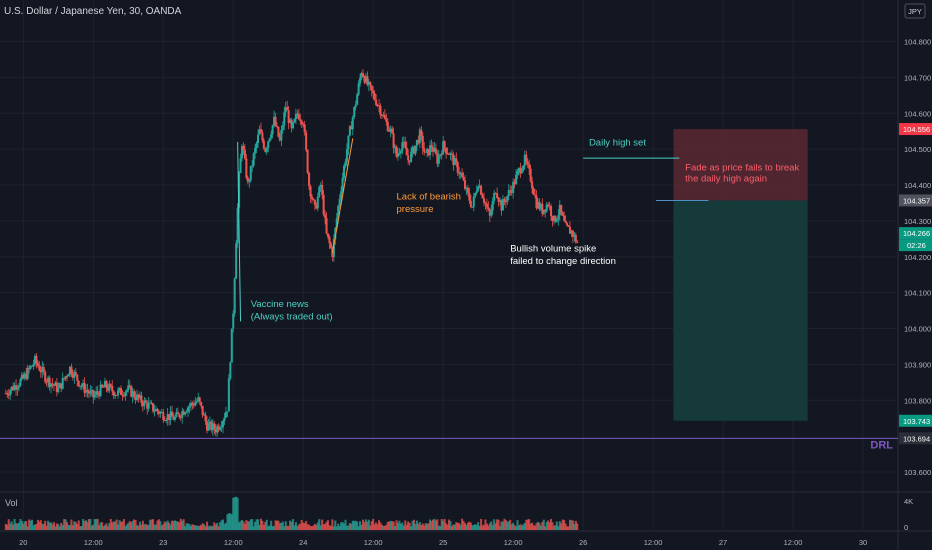 This screenshot has height=550, width=932. I want to click on volume-label: Vol, so click(11, 503).